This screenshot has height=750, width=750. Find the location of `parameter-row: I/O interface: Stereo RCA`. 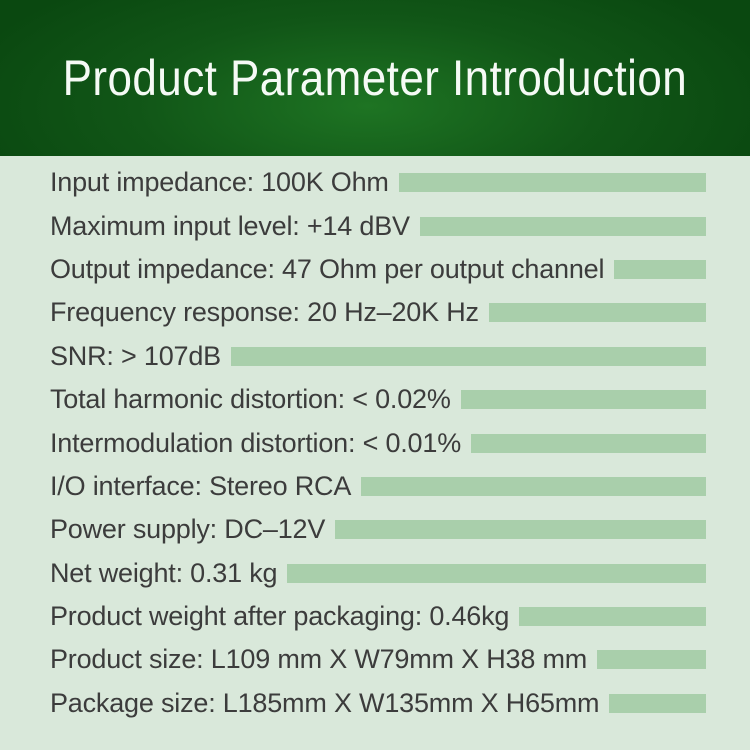

parameter-row: I/O interface: Stereo RCA is located at coordinates (378, 486).